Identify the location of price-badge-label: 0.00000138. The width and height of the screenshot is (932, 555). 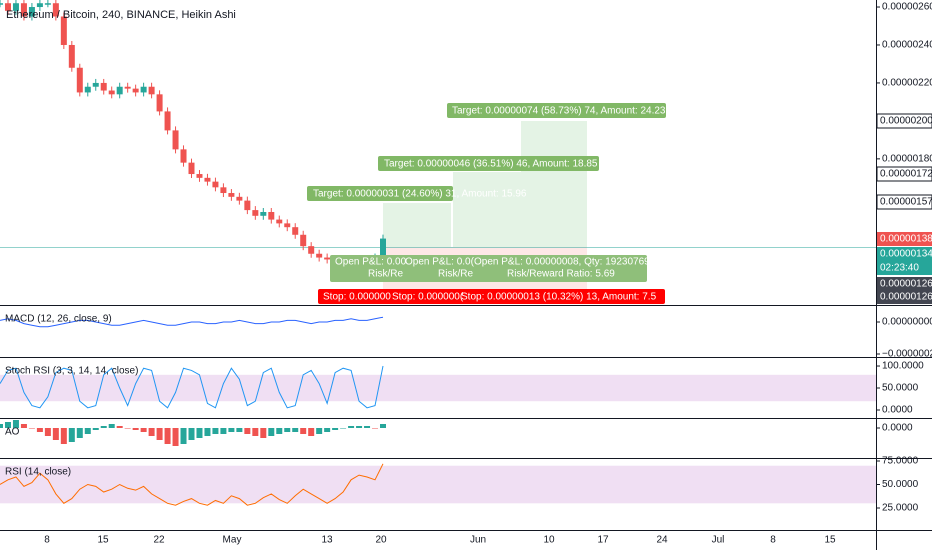
(906, 239).